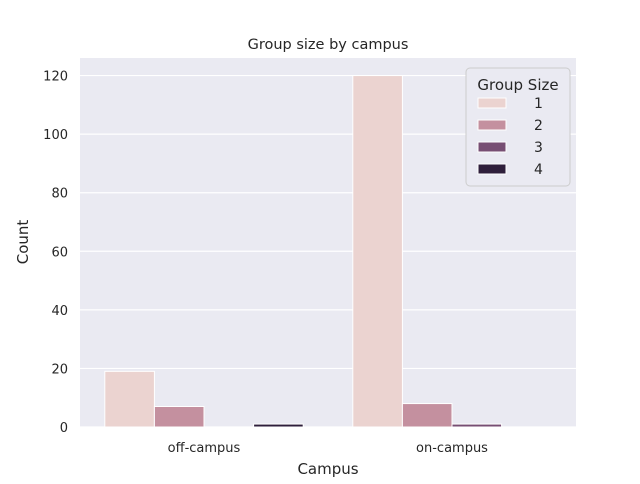 The width and height of the screenshot is (640, 484). Describe the element at coordinates (204, 448) in the screenshot. I see `x-tick-label: off-campus` at that location.